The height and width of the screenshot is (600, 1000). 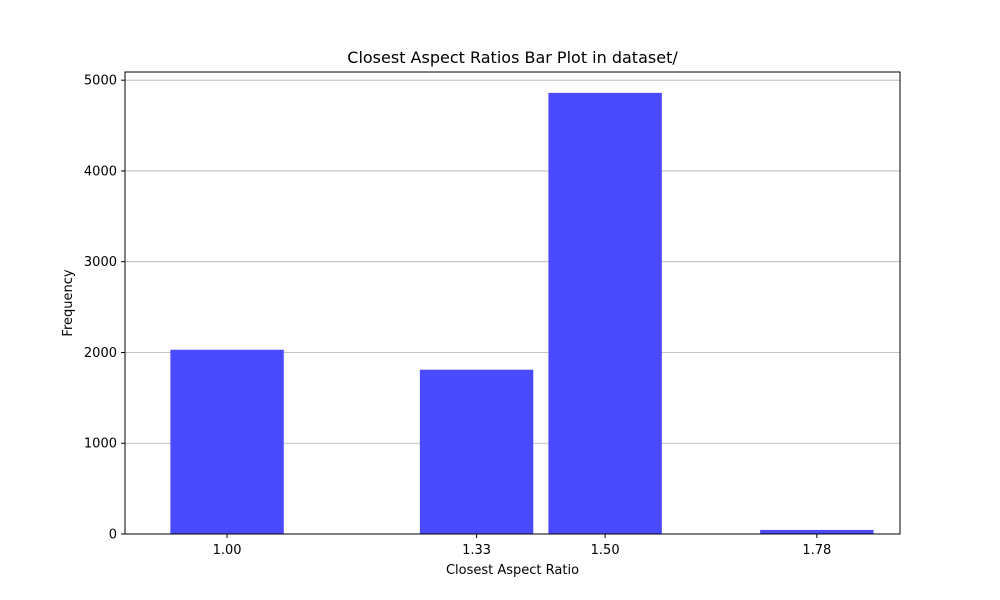 I want to click on y-axis-label: Frequency, so click(x=68, y=302).